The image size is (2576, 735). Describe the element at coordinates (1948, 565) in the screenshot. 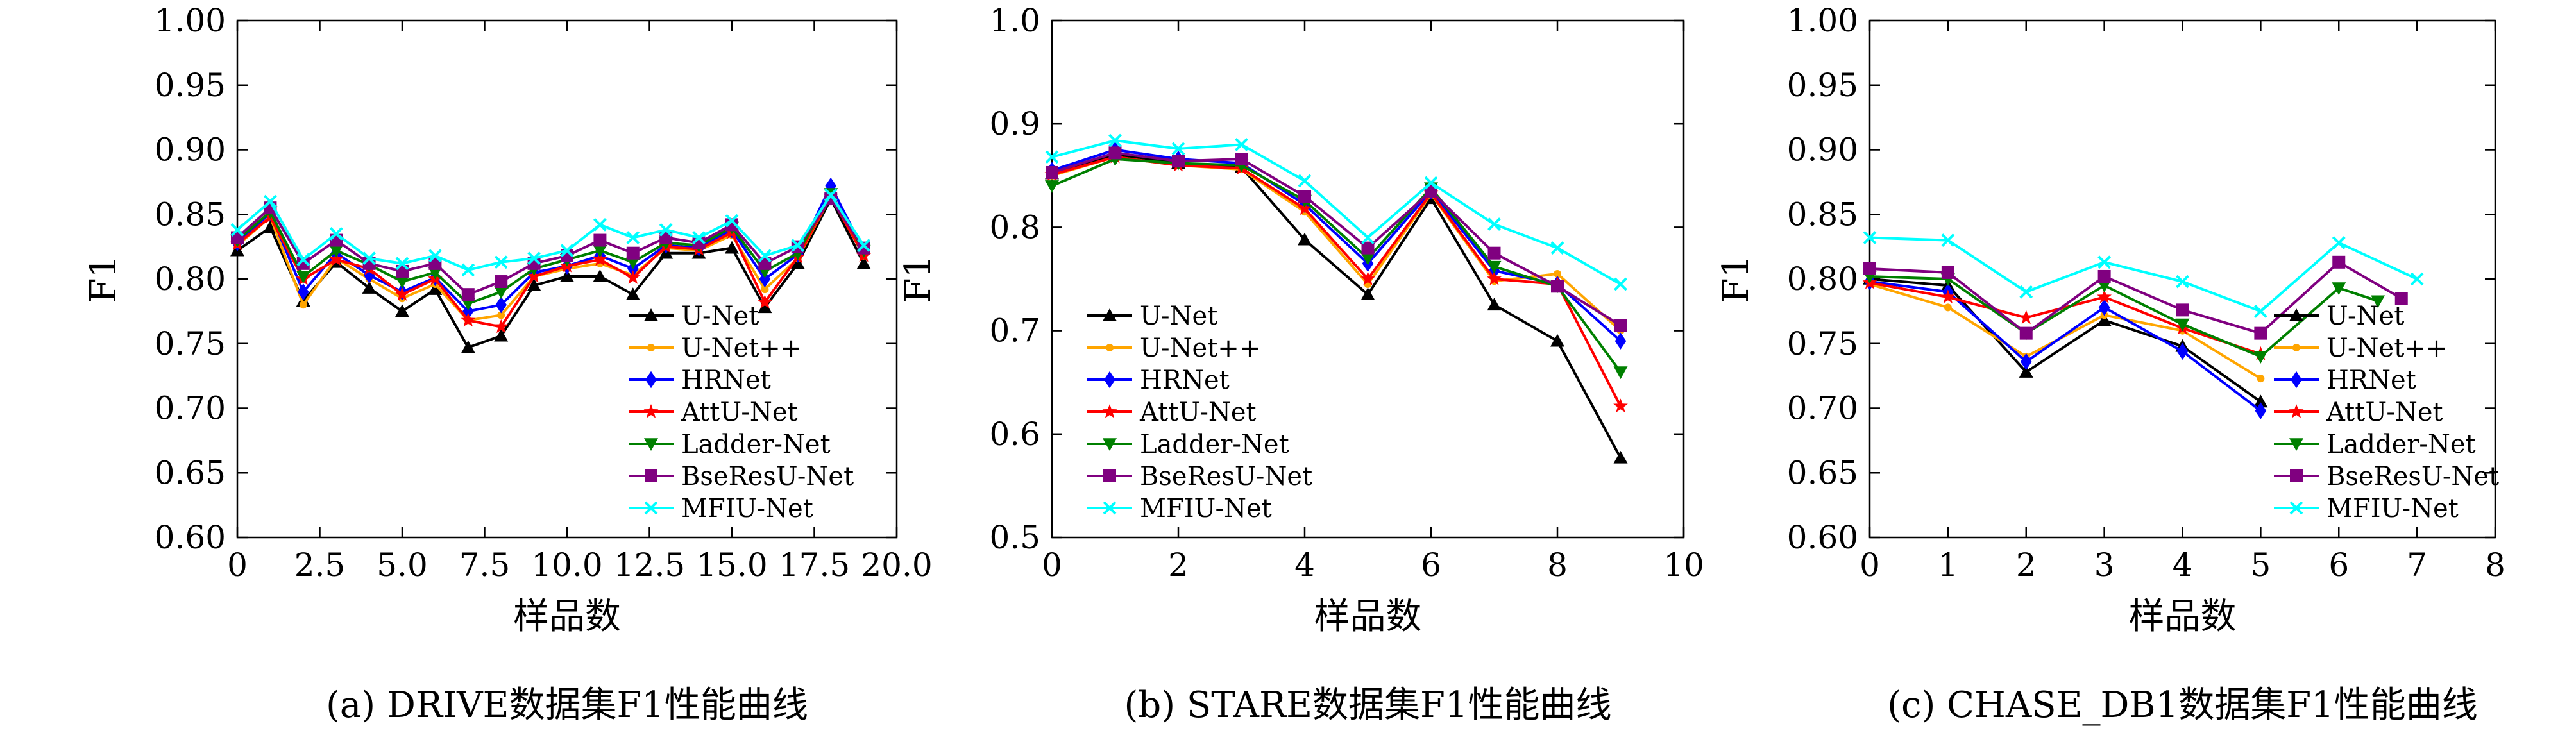

I see `x-tick-label: 1` at that location.